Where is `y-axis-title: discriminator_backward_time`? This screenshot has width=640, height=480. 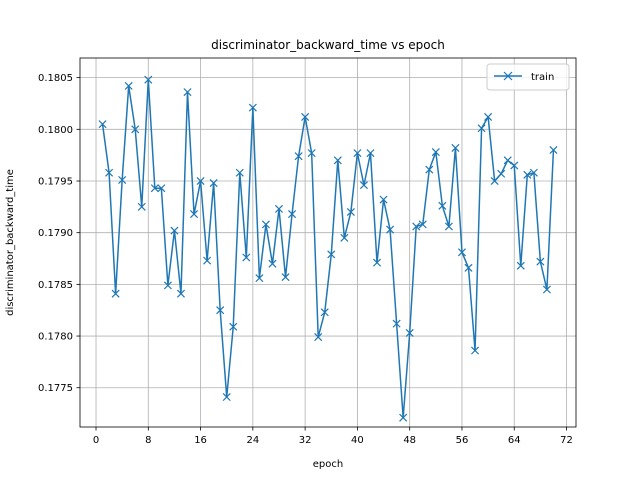
y-axis-title: discriminator_backward_time is located at coordinates (10, 242).